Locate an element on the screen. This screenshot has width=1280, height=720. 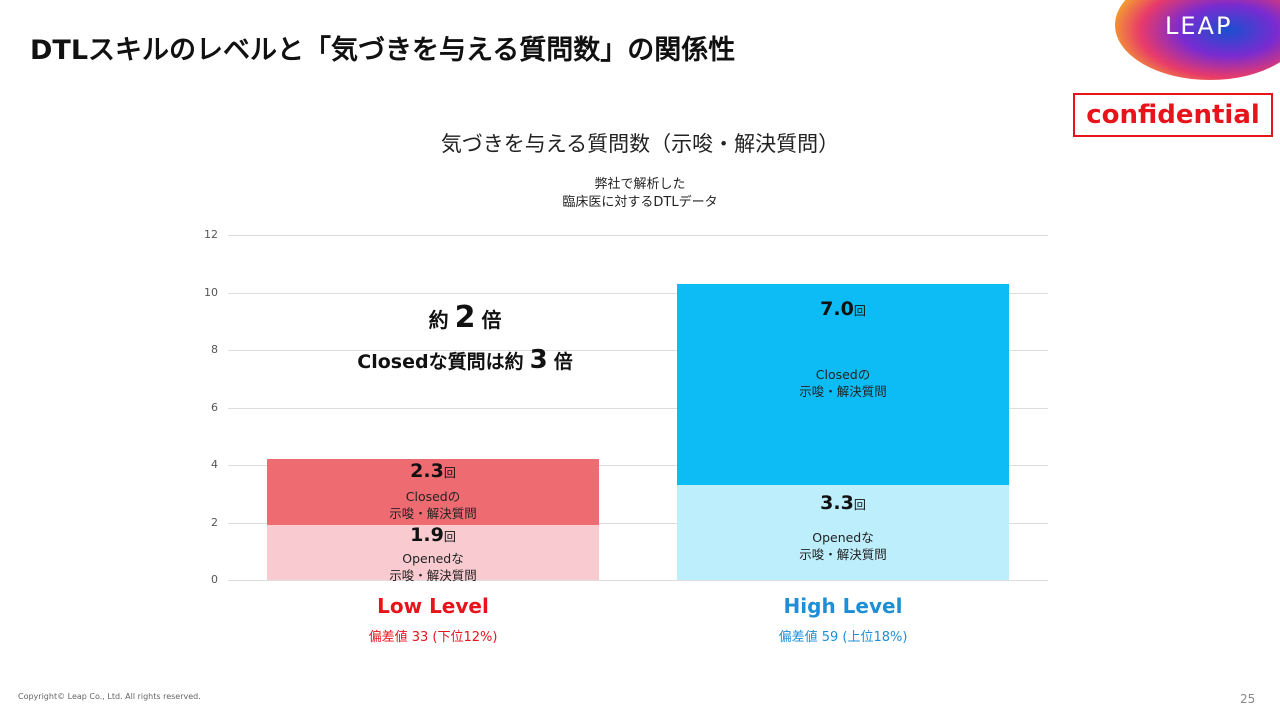
value-label-group: 1.9回 is located at coordinates (433, 535).